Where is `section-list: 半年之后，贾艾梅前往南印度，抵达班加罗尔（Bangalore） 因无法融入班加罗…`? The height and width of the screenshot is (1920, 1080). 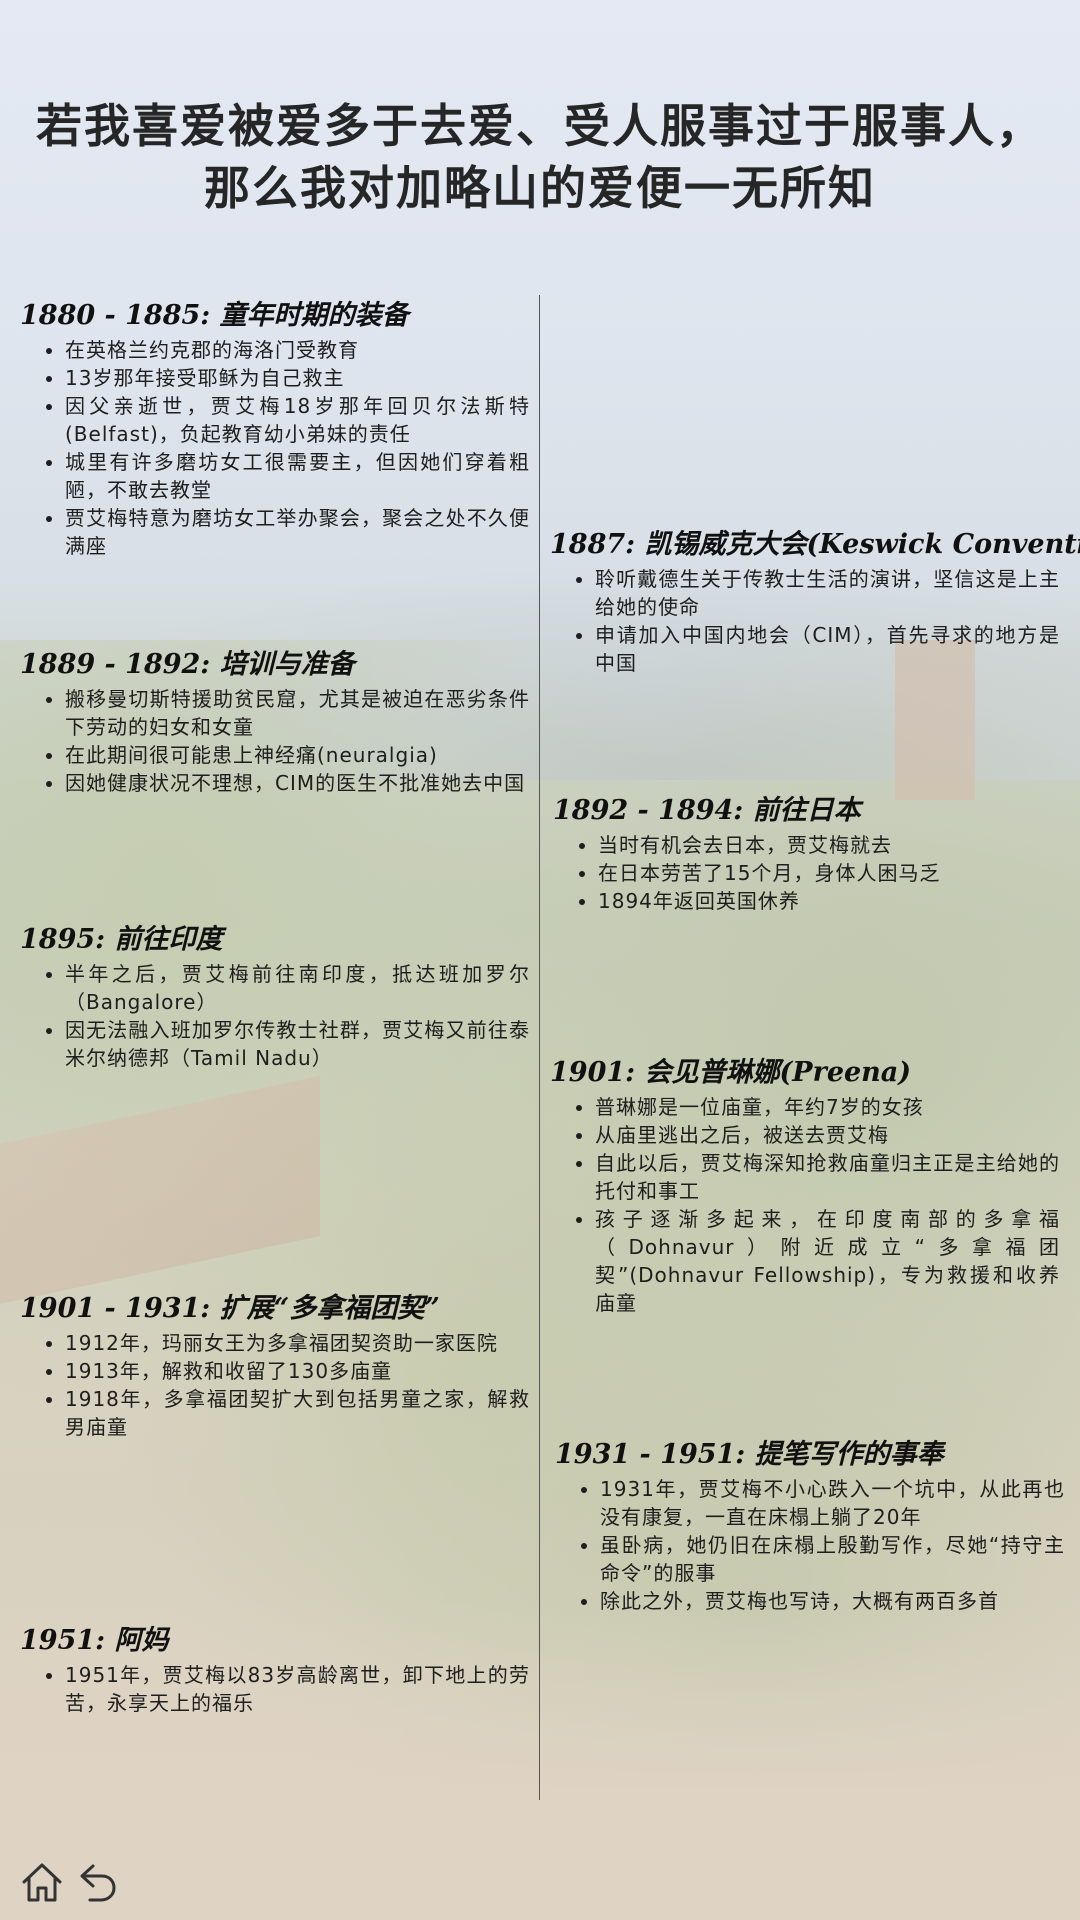 section-list: 半年之后，贾艾梅前往南印度，抵达班加罗尔（Bangalore） 因无法融入班加罗… is located at coordinates (275, 1016).